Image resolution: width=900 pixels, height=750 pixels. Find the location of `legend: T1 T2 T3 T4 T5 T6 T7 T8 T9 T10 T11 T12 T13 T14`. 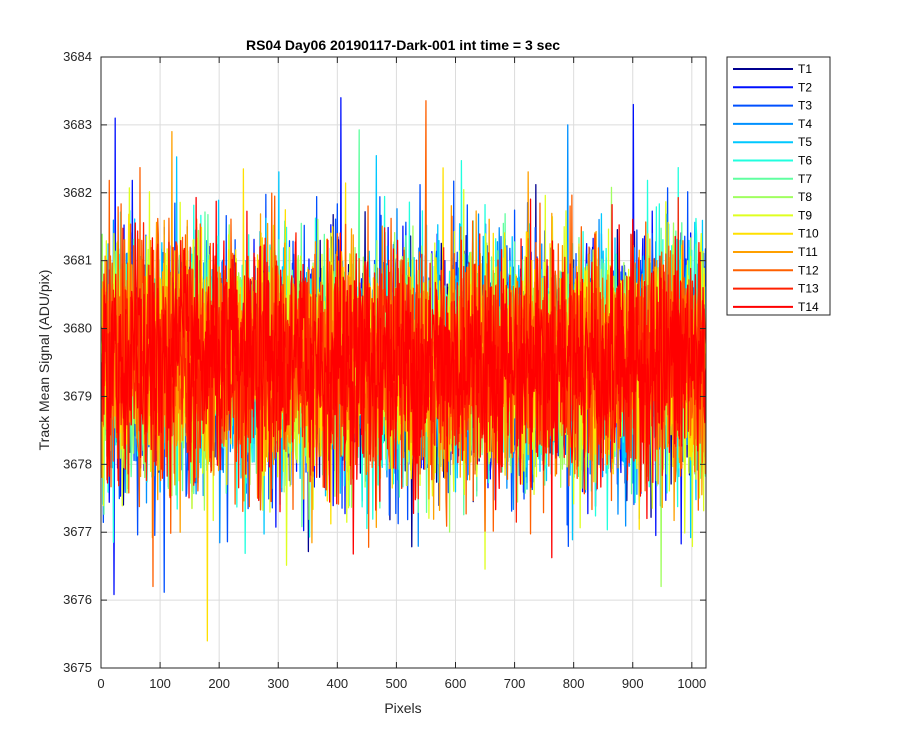

legend: T1 T2 T3 T4 T5 T6 T7 T8 T9 T10 T11 T12 T13 T14 is located at coordinates (778, 186).